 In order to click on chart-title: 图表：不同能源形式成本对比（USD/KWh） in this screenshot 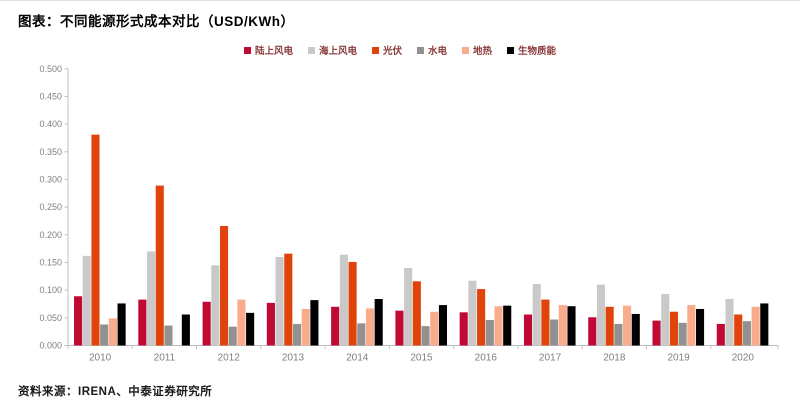, I will do `click(156, 21)`.